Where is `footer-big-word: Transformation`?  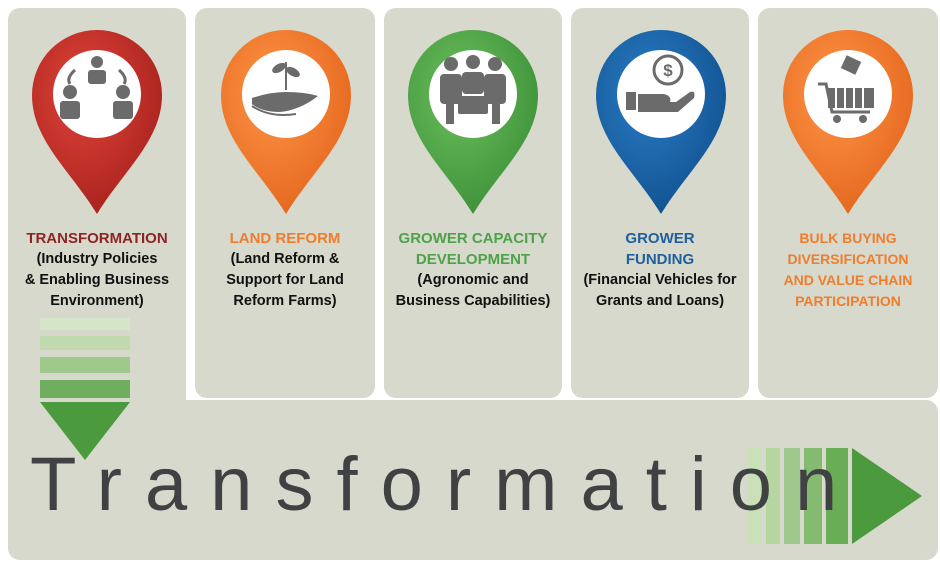 footer-big-word: Transformation is located at coordinates (445, 484).